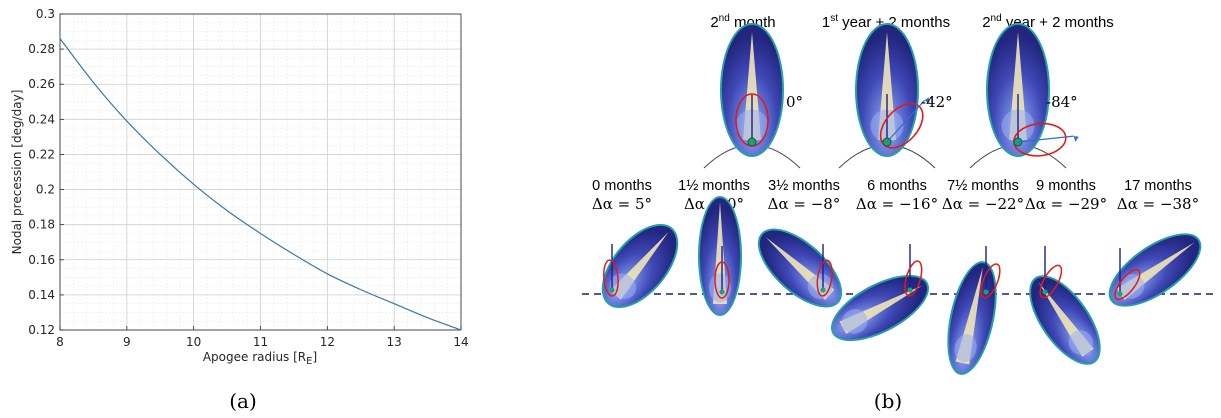  I want to click on x-tick-label: 9, so click(127, 342).